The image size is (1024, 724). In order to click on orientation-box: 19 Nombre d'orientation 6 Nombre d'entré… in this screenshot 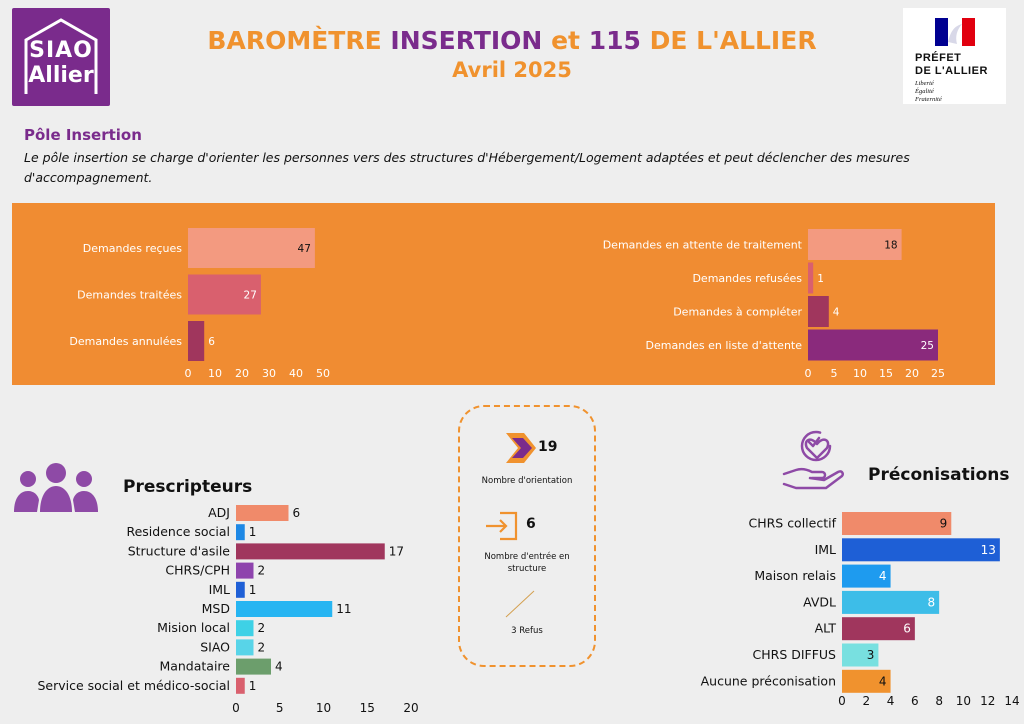, I will do `click(527, 536)`.